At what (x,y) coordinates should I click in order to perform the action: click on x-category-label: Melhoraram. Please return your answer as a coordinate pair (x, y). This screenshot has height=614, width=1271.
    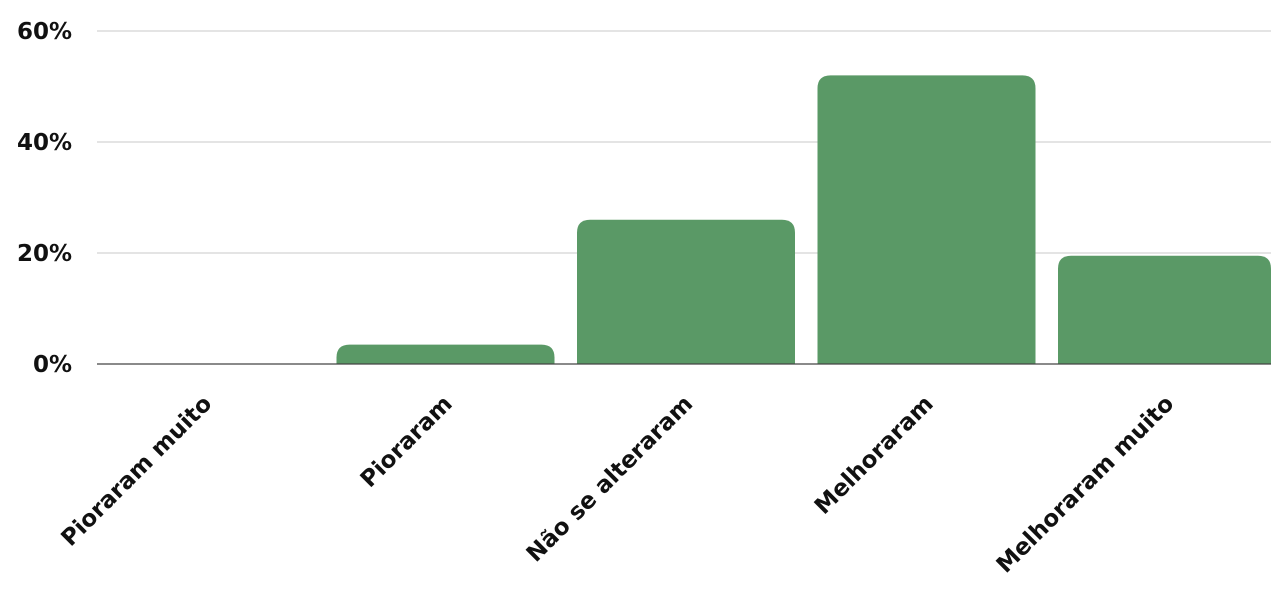
    Looking at the image, I should click on (874, 455).